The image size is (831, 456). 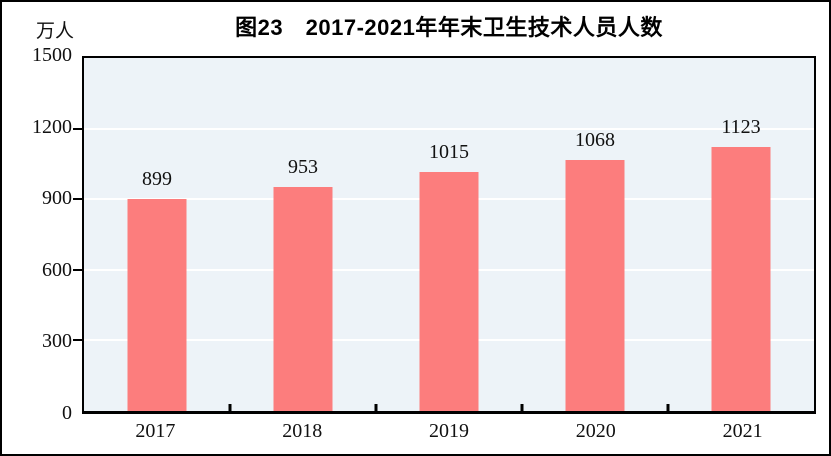 I want to click on y-tick-label: 300, so click(x=57, y=341).